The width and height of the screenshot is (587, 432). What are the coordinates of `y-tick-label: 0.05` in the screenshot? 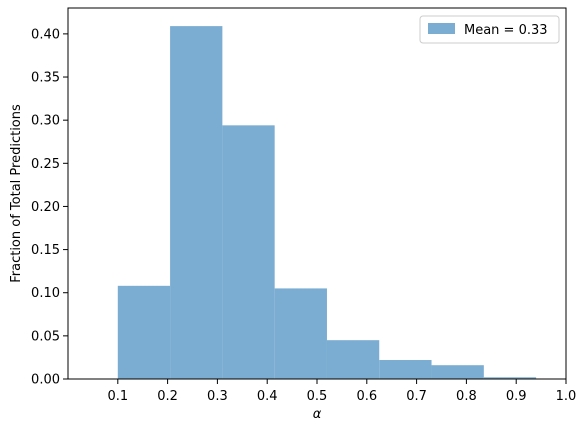 It's located at (45, 336).